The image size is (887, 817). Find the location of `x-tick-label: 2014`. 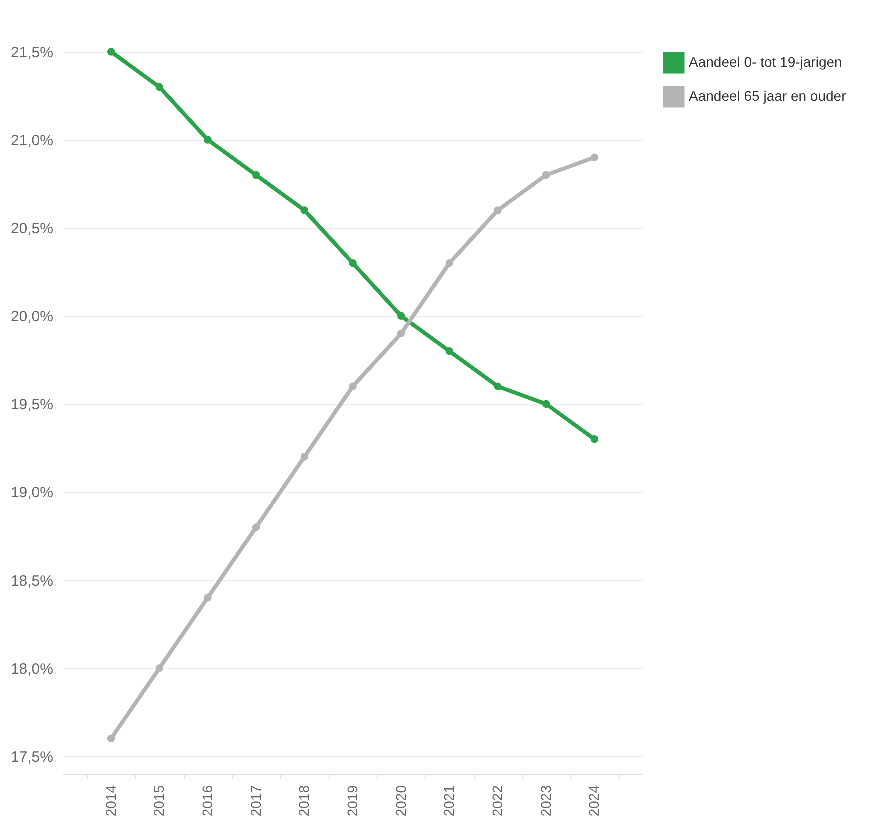

x-tick-label: 2014 is located at coordinates (110, 801).